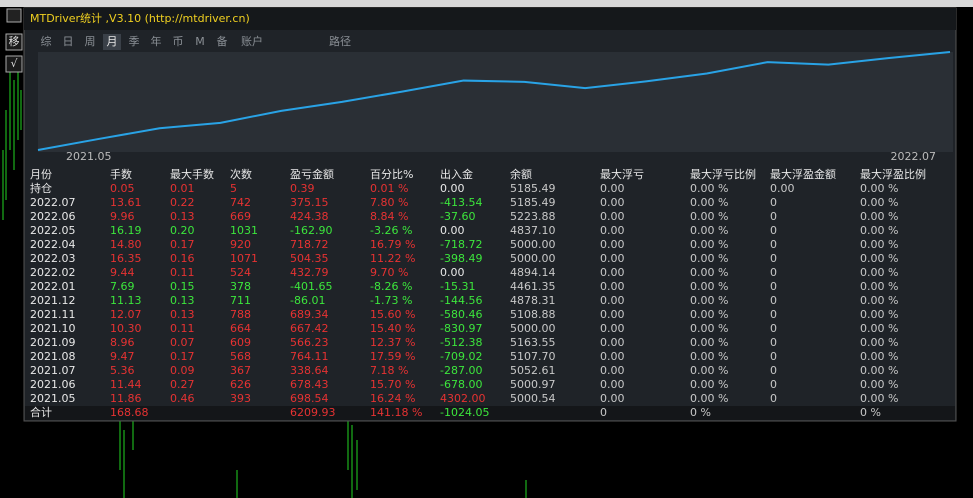 The width and height of the screenshot is (973, 498). Describe the element at coordinates (240, 216) in the screenshot. I see `cell: 669` at that location.